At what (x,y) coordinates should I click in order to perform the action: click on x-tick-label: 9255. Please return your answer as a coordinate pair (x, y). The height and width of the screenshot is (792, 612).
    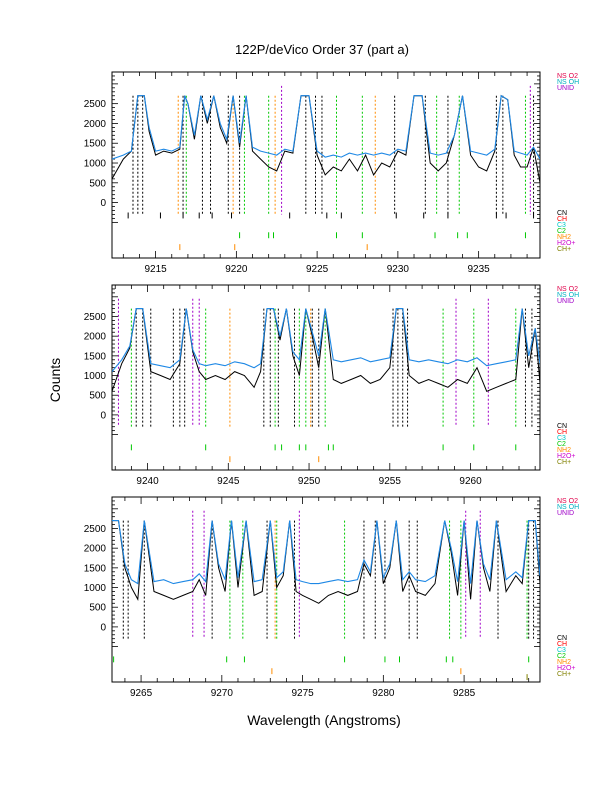
    Looking at the image, I should click on (390, 481).